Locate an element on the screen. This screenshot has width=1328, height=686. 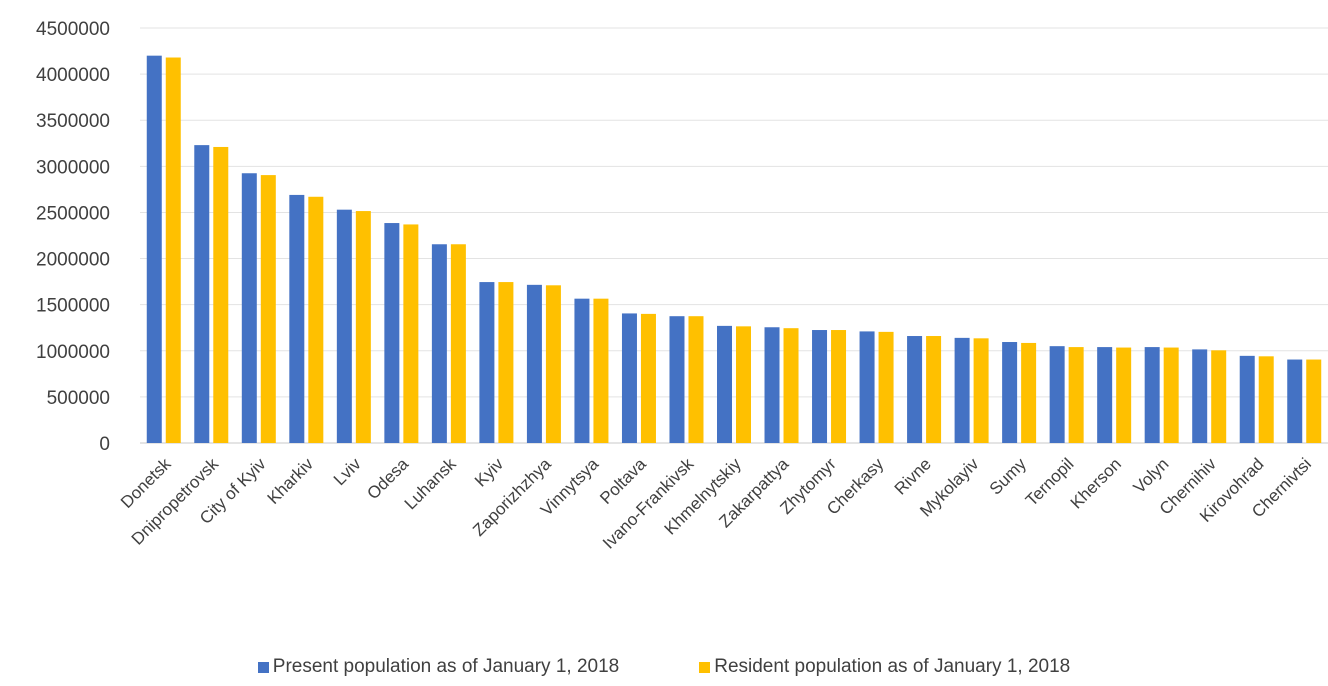
y-tick-label: 3000000 is located at coordinates (73, 167).